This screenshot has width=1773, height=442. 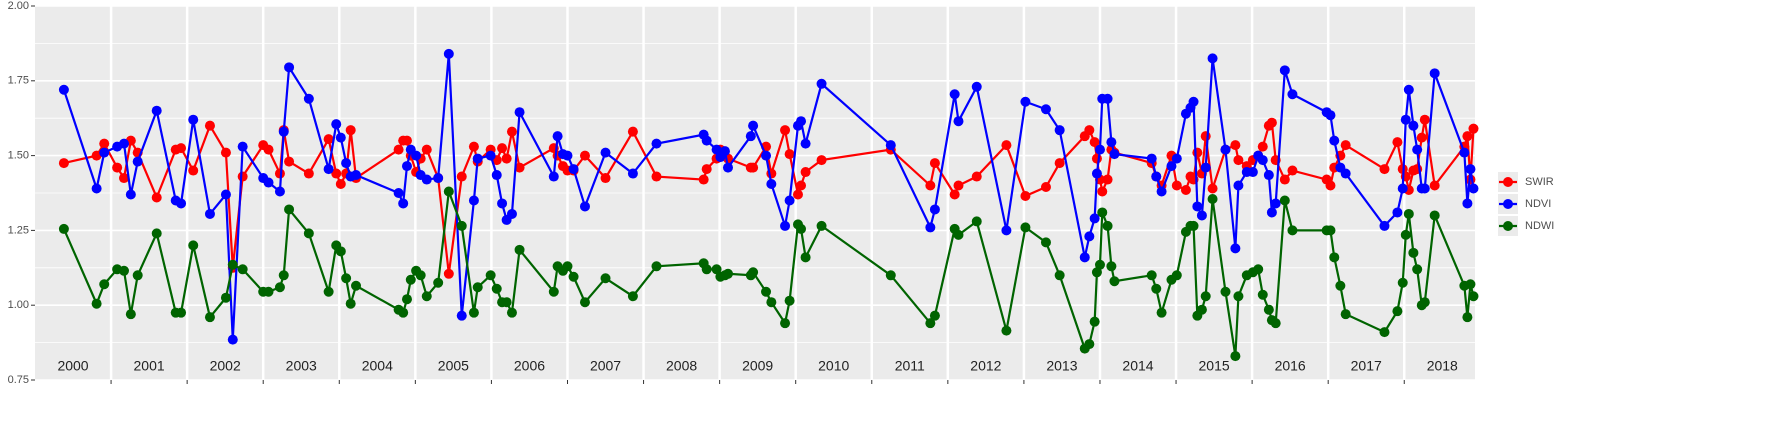 I want to click on y-tick-label: 1.75, so click(x=18, y=81).